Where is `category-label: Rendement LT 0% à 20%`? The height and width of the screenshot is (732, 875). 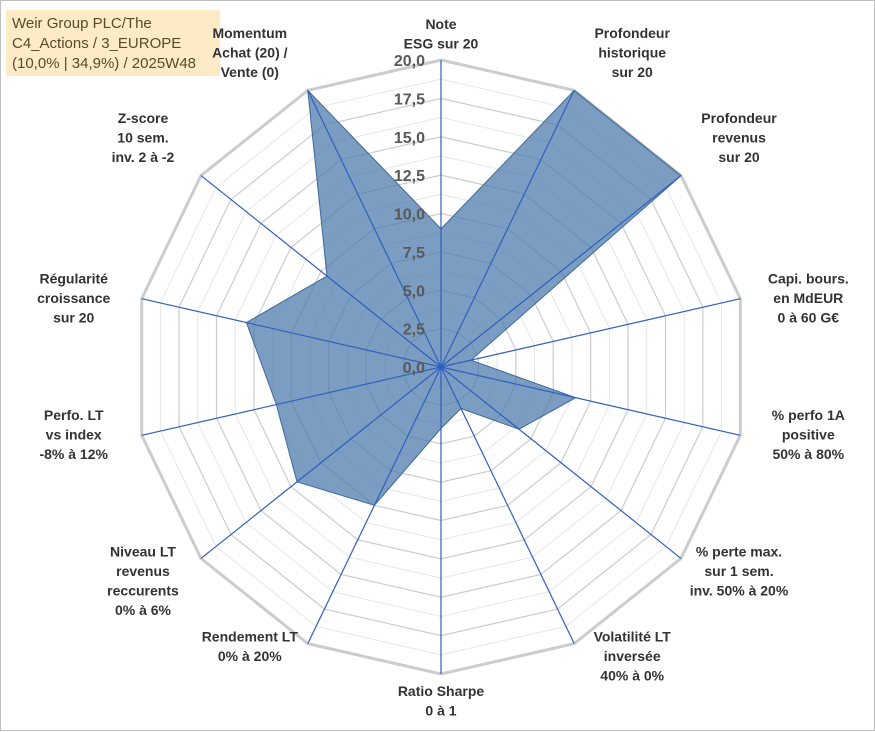 category-label: Rendement LT 0% à 20% is located at coordinates (250, 647).